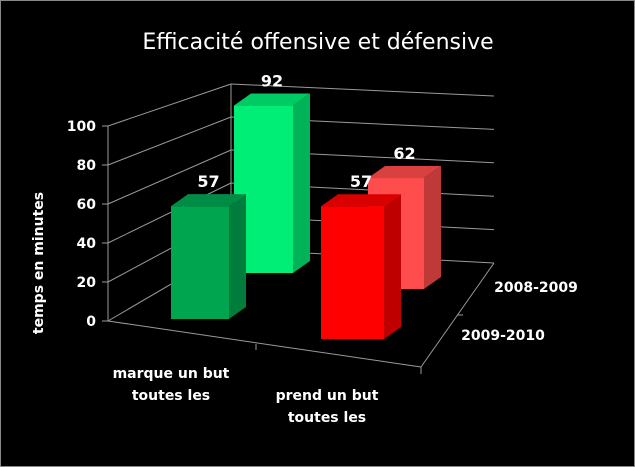 The image size is (635, 467). Describe the element at coordinates (87, 283) in the screenshot. I see `y-tick-label: 20` at that location.